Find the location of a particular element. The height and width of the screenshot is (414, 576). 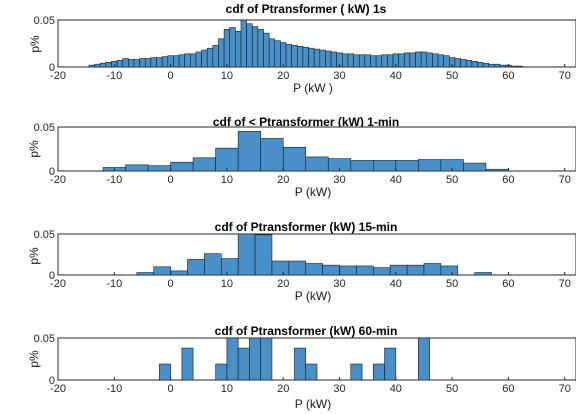

x-tick-label: 10 is located at coordinates (227, 284).